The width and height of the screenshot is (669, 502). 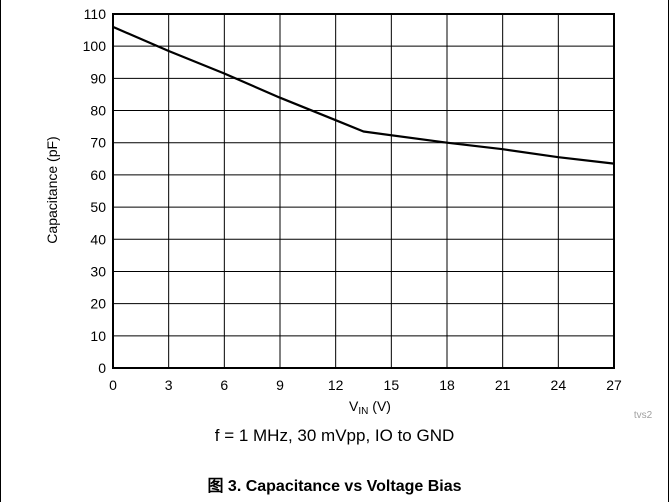 What do you see at coordinates (98, 78) in the screenshot?
I see `y-tick-label-9: 90` at bounding box center [98, 78].